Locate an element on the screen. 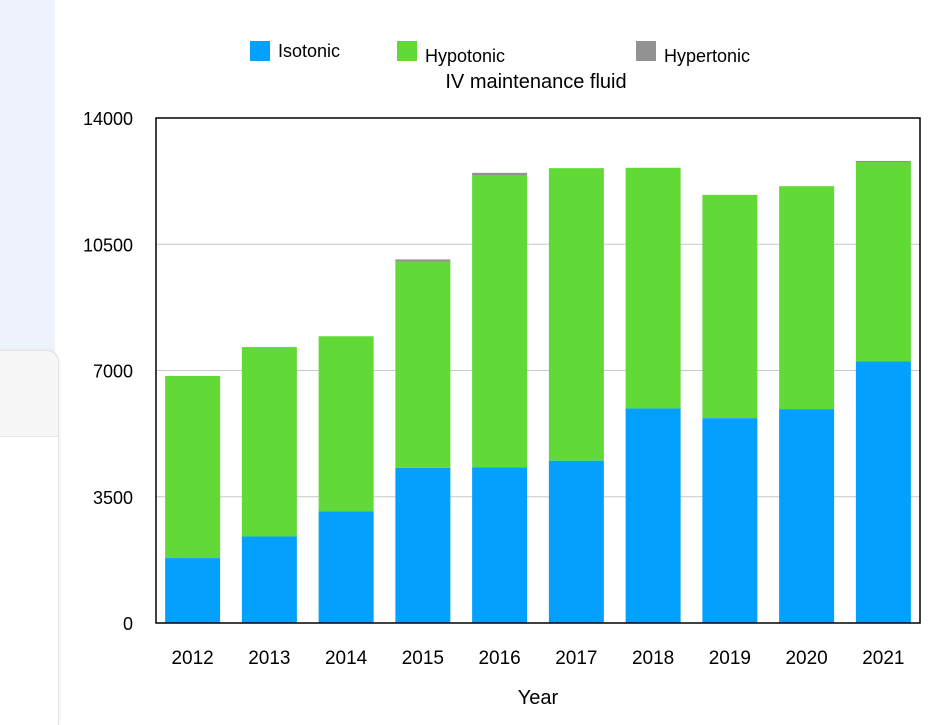 The width and height of the screenshot is (946, 725). bar-isotonic-2016 is located at coordinates (500, 545).